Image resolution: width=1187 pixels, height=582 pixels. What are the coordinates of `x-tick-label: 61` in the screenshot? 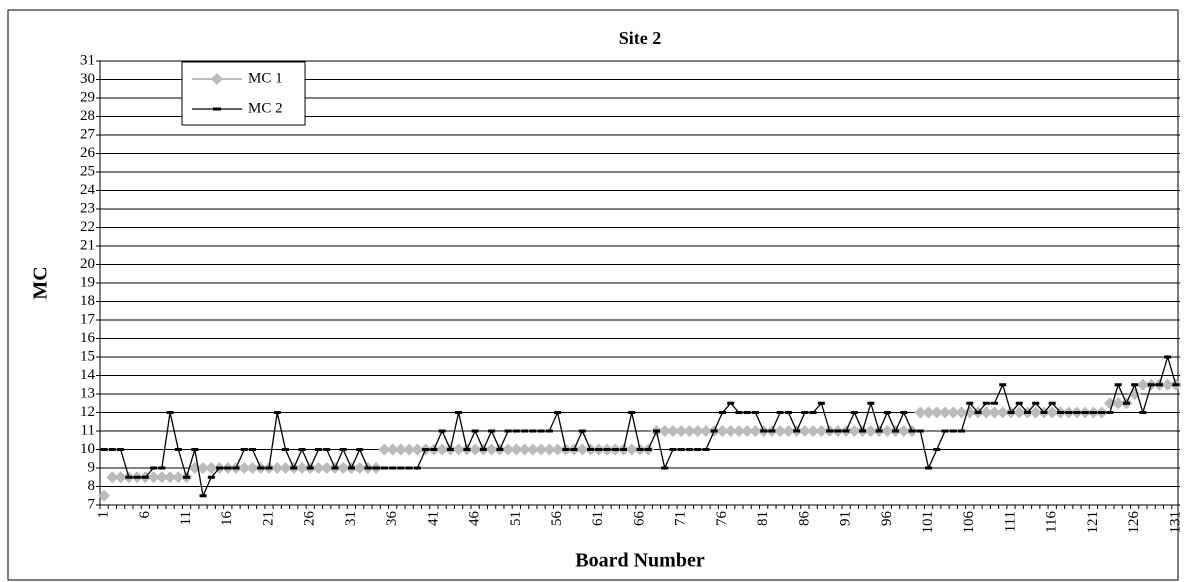 It's located at (598, 518).